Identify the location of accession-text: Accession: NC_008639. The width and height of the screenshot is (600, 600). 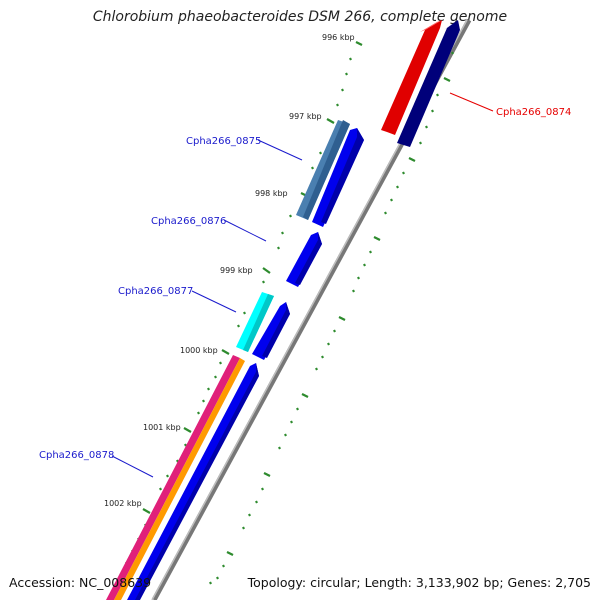
(80, 582).